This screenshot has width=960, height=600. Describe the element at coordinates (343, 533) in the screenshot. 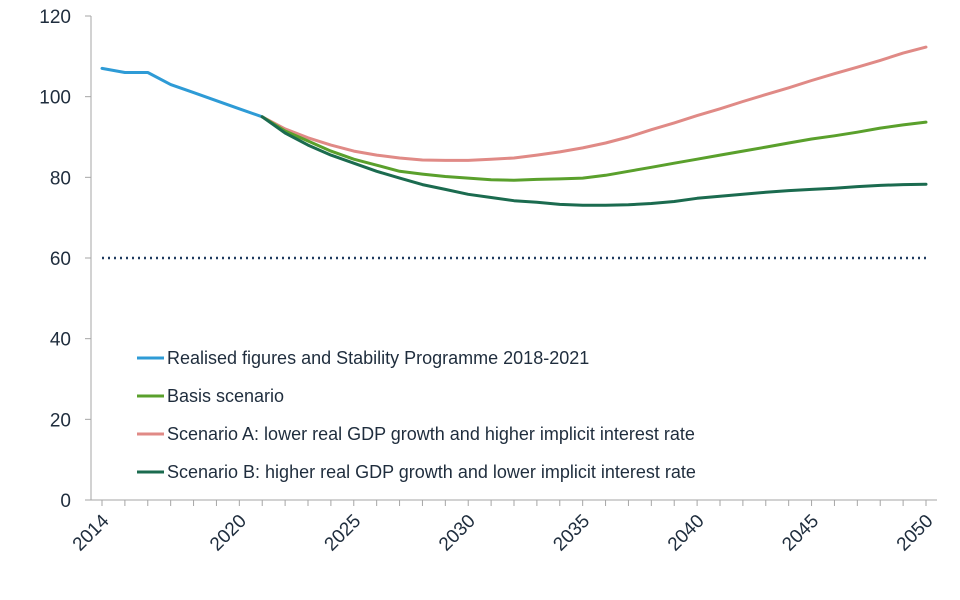

I see `x-tick-label: 2025` at that location.